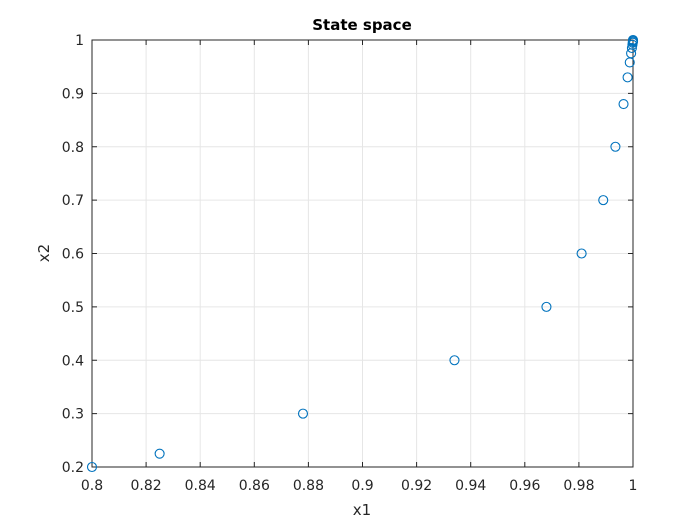  What do you see at coordinates (73, 148) in the screenshot?
I see `y-tick-label: 0.8` at bounding box center [73, 148].